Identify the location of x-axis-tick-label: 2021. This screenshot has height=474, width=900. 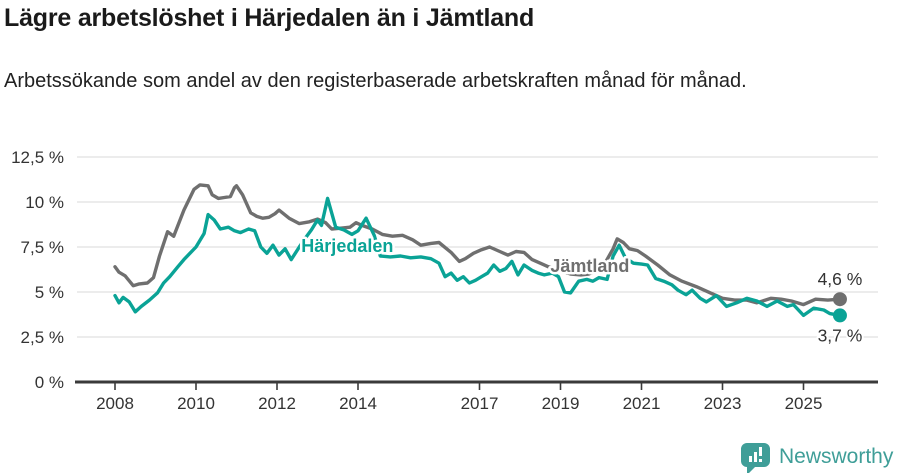
(642, 403).